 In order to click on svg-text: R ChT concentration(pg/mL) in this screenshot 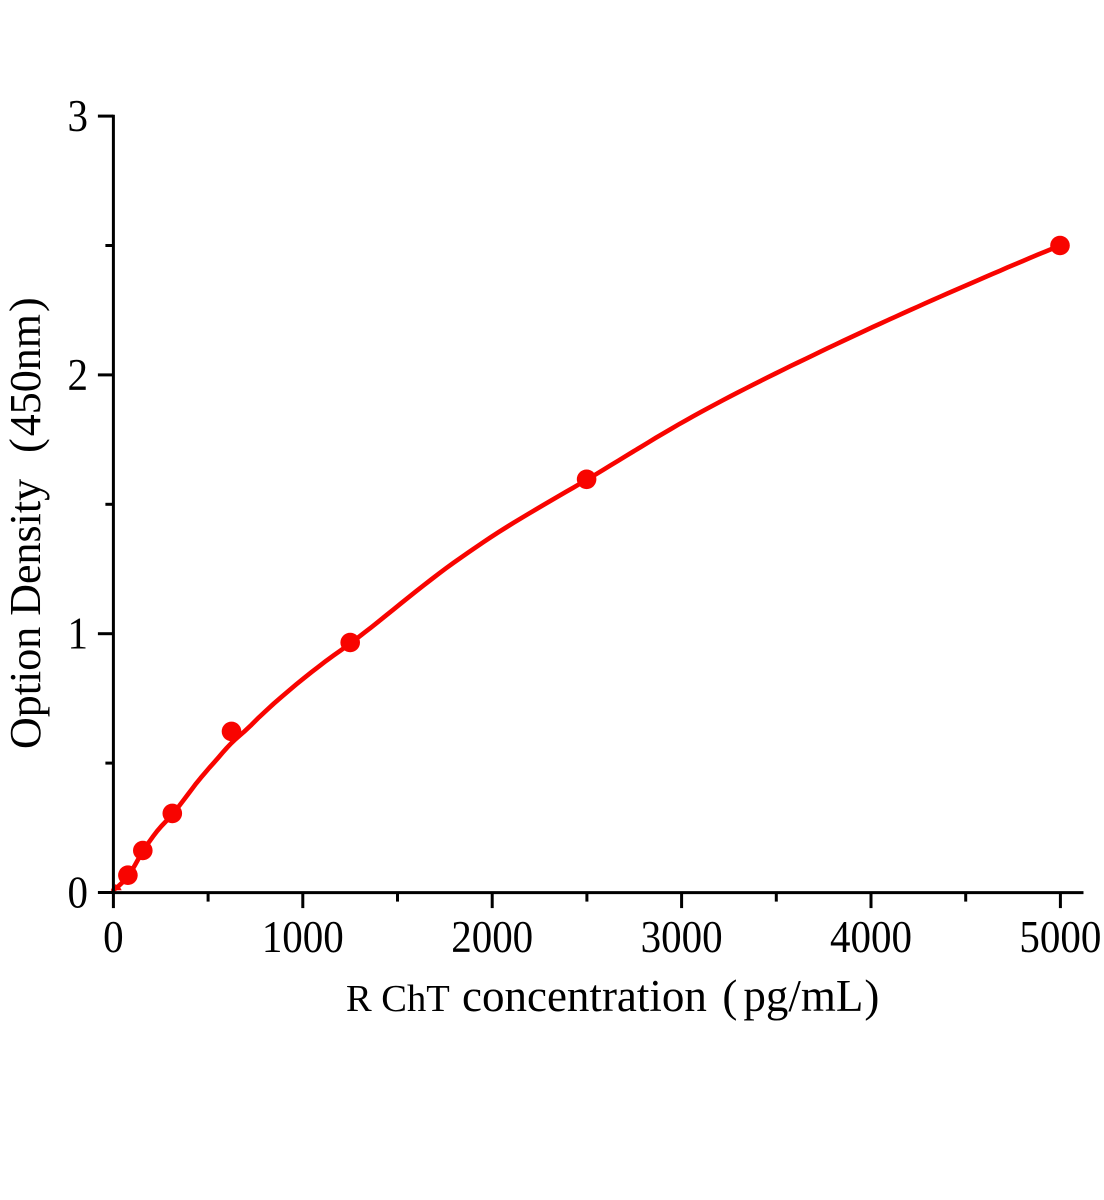, I will do `click(612, 996)`.